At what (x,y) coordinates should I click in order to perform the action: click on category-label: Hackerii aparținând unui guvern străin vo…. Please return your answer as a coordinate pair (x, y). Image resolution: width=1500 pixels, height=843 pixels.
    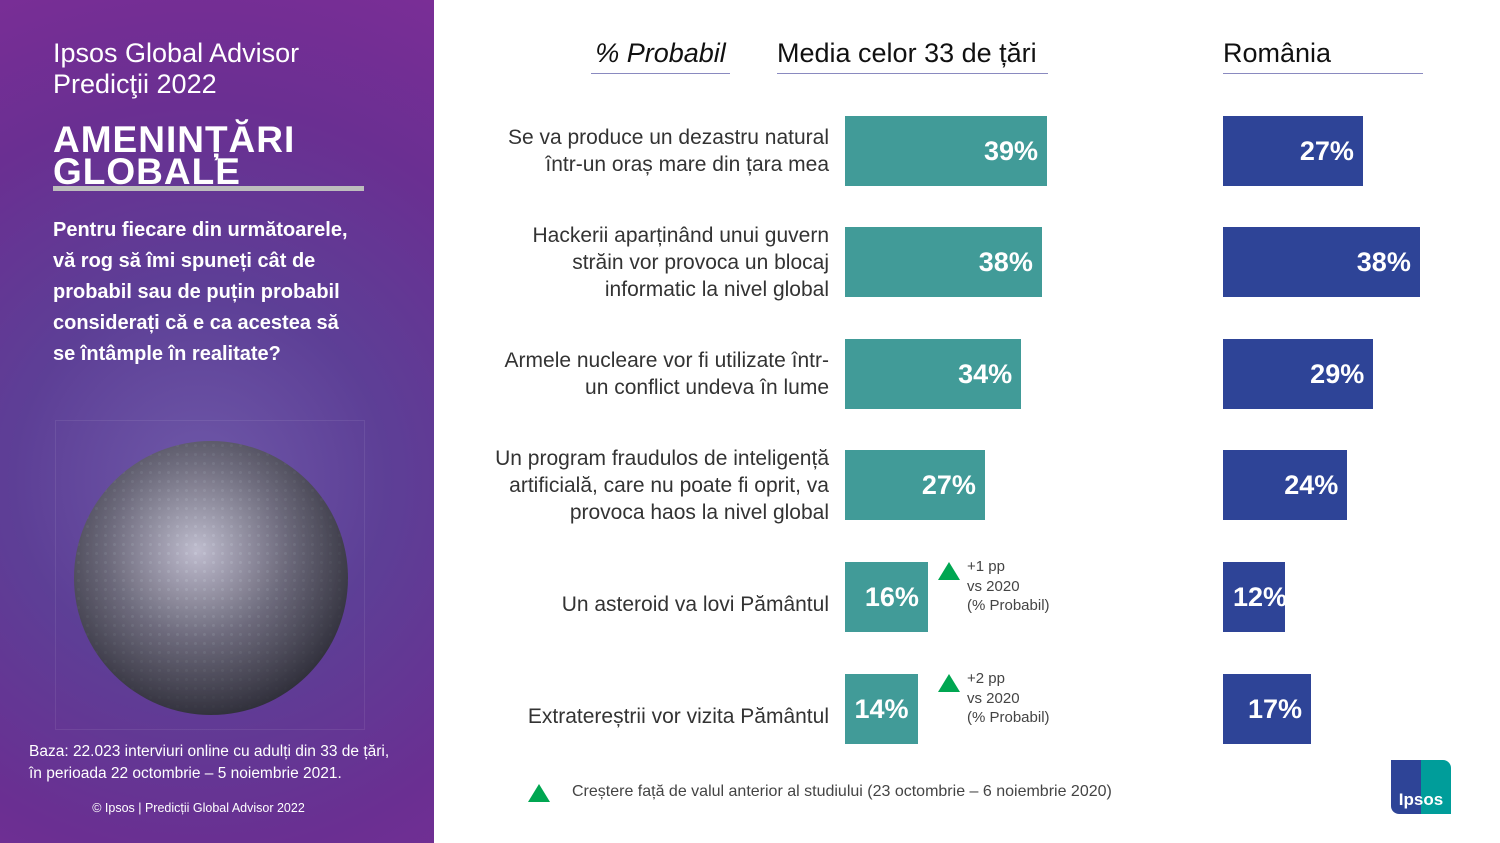
    Looking at the image, I should click on (629, 262).